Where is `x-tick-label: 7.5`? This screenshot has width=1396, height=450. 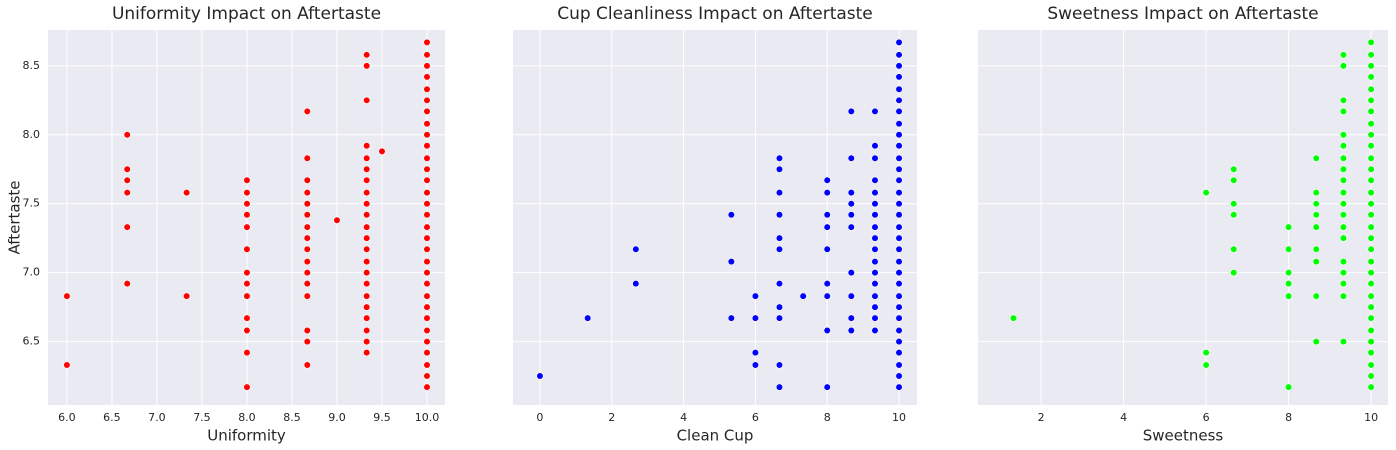
x-tick-label: 7.5 is located at coordinates (202, 417).